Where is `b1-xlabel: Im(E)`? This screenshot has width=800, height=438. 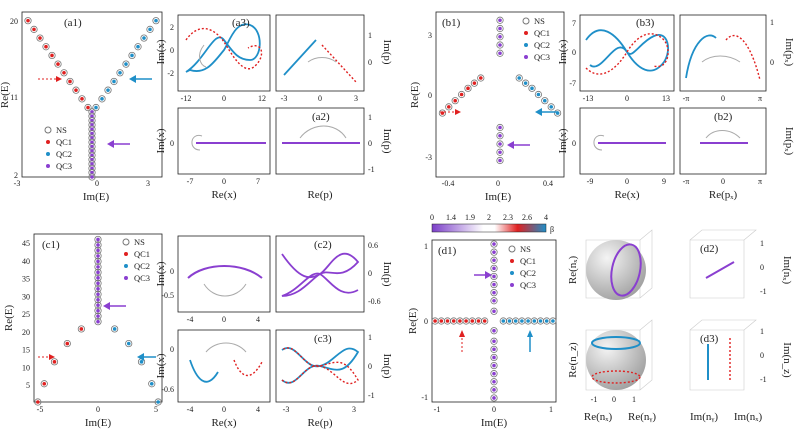
b1-xlabel: Im(E) is located at coordinates (498, 197).